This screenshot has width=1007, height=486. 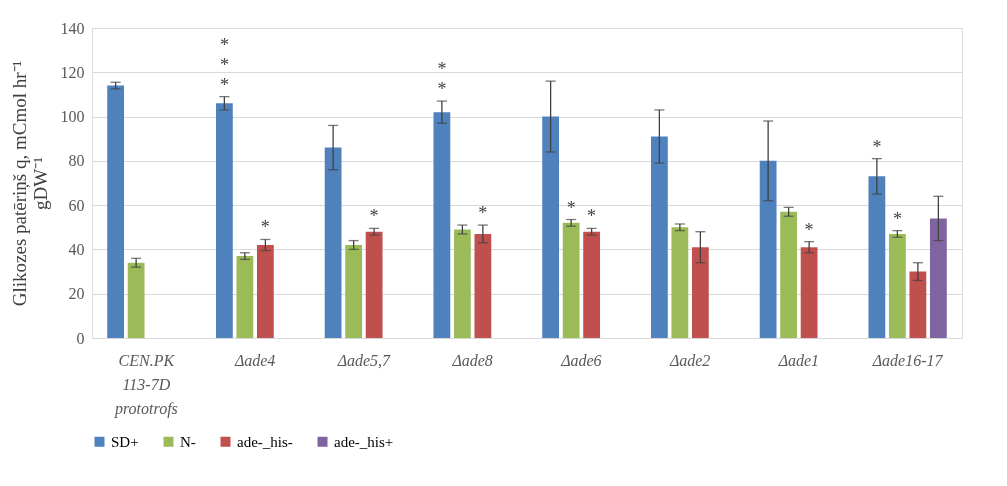 I want to click on x-tick-label: Δade8, so click(x=472, y=360).